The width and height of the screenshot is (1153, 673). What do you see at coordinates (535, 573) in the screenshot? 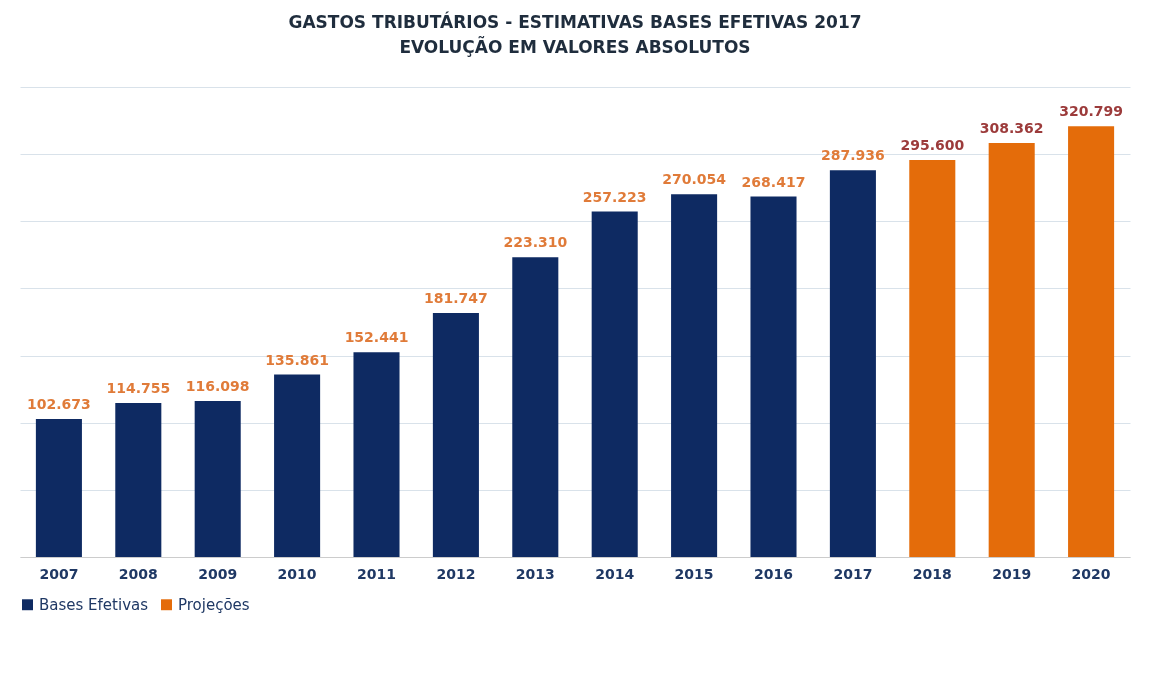
I see `x-tick-label: 2013` at bounding box center [535, 573].